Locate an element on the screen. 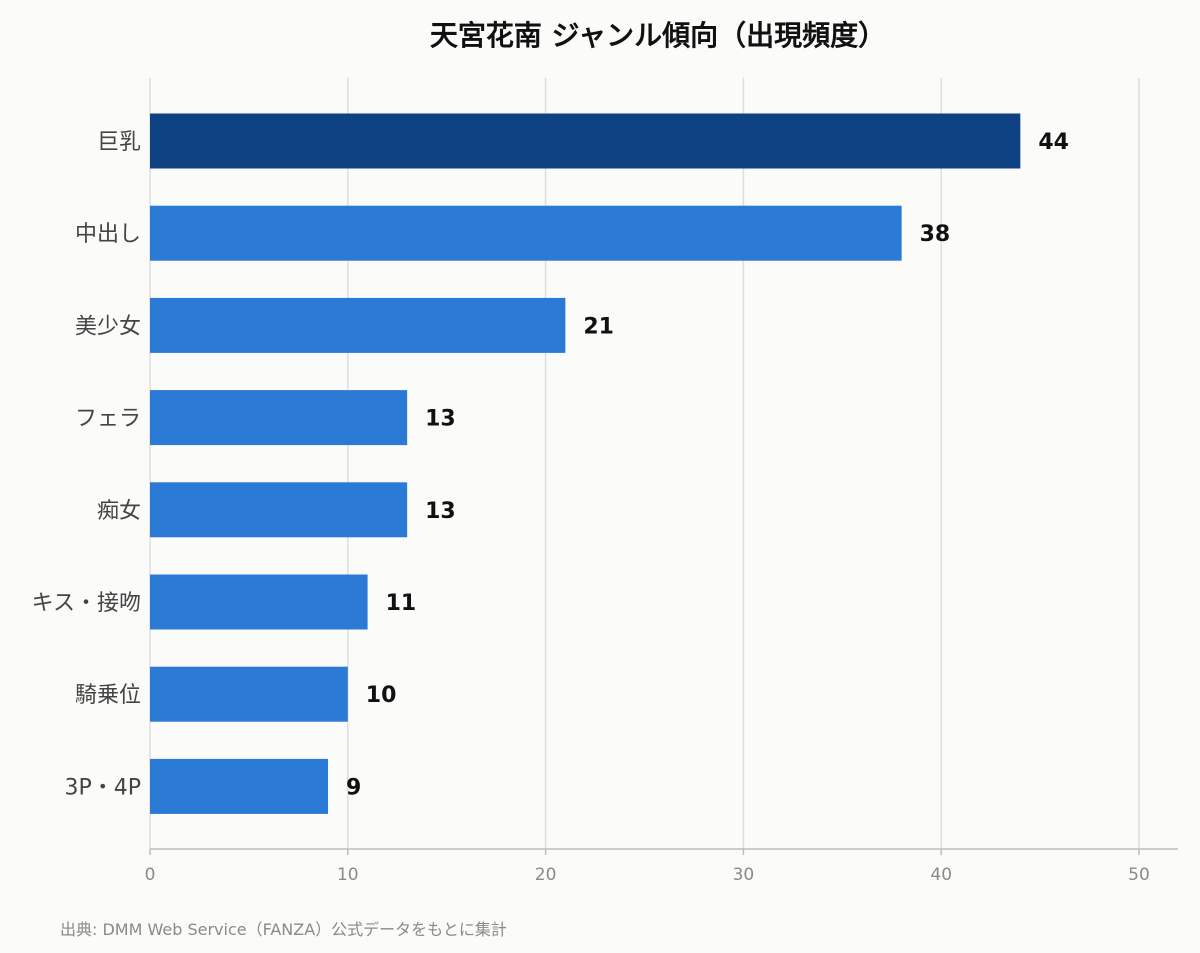 The height and width of the screenshot is (953, 1200). source-note: 出典: DMM Web Service（FANZA）公式データをもとに集計 is located at coordinates (283, 929).